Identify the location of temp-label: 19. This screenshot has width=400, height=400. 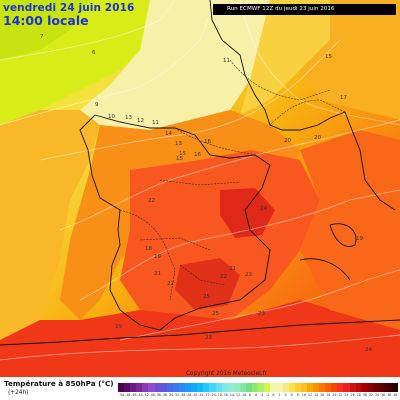
(118, 327).